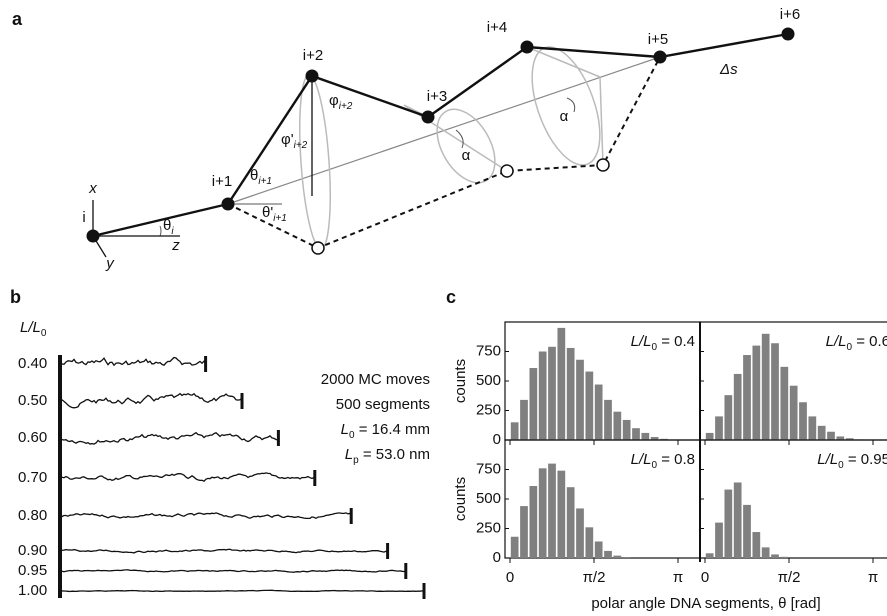 This screenshot has width=887, height=616. What do you see at coordinates (565, 106) in the screenshot?
I see `cone-edge` at bounding box center [565, 106].